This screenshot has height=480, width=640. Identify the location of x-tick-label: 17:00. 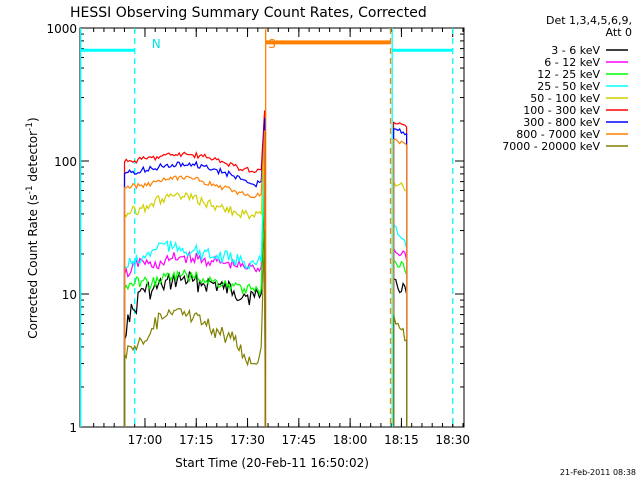
(145, 440).